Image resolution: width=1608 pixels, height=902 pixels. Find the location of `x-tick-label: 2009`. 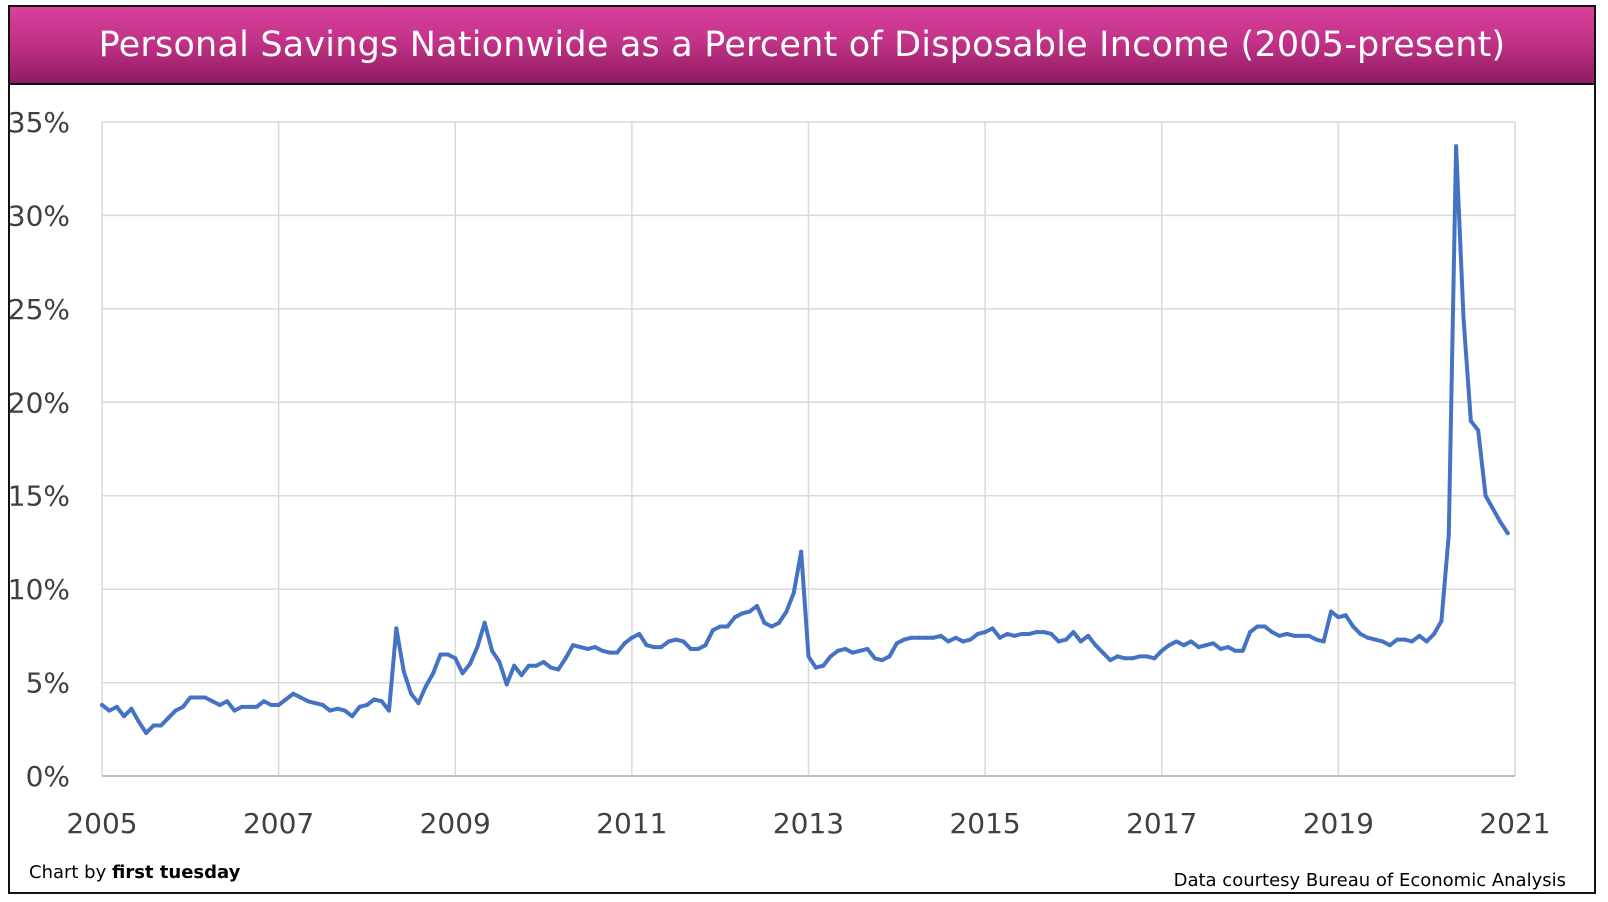

x-tick-label: 2009 is located at coordinates (455, 823).